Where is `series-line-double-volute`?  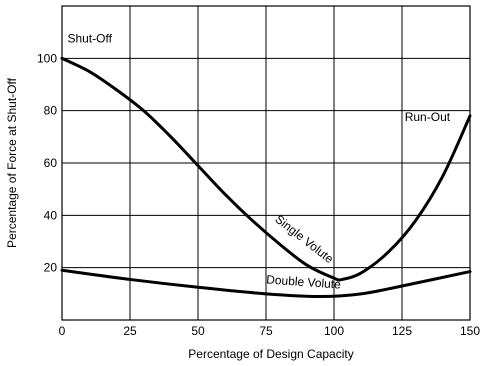 series-line-double-volute is located at coordinates (266, 283).